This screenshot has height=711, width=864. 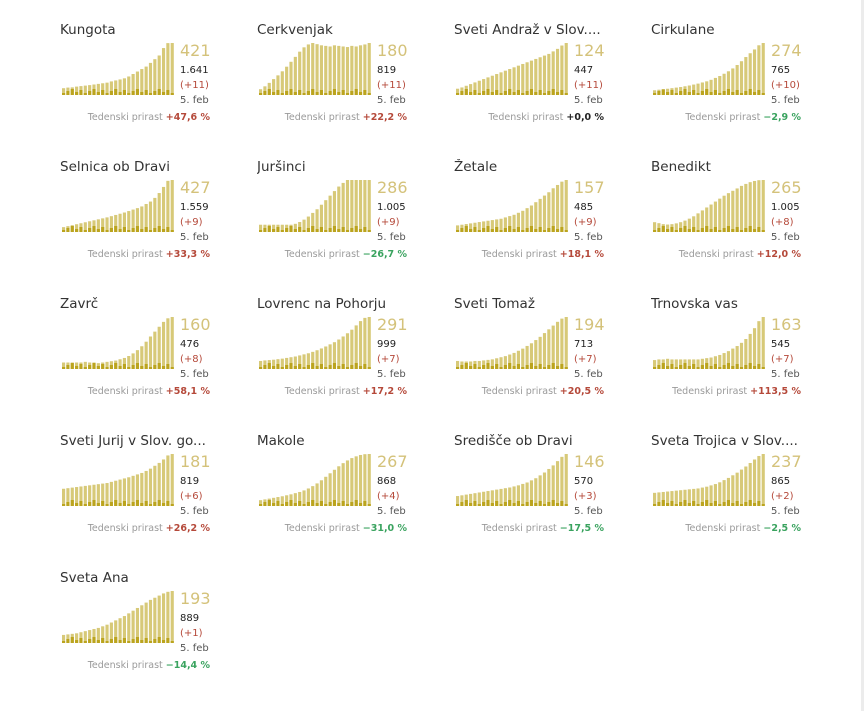 I want to click on weekly-growth: Tedenski prirast +33,3 %, so click(x=135, y=254).